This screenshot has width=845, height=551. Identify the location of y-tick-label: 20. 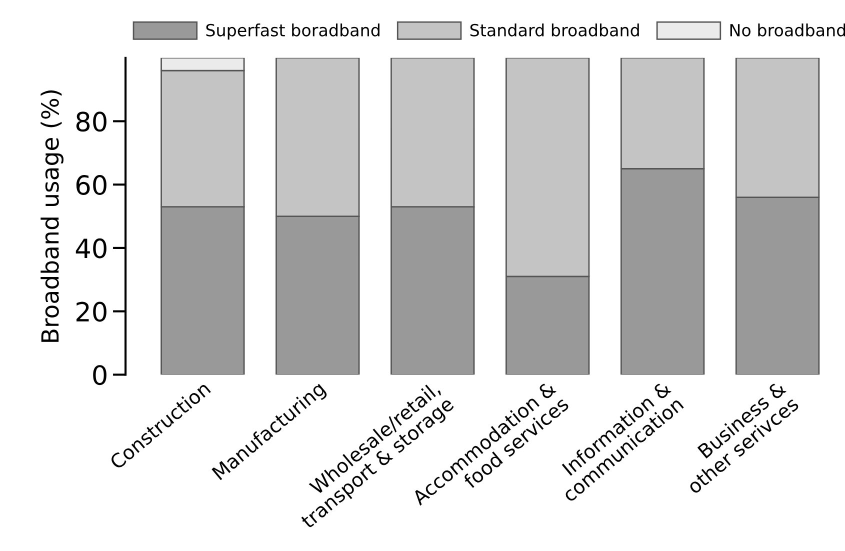
(91, 312).